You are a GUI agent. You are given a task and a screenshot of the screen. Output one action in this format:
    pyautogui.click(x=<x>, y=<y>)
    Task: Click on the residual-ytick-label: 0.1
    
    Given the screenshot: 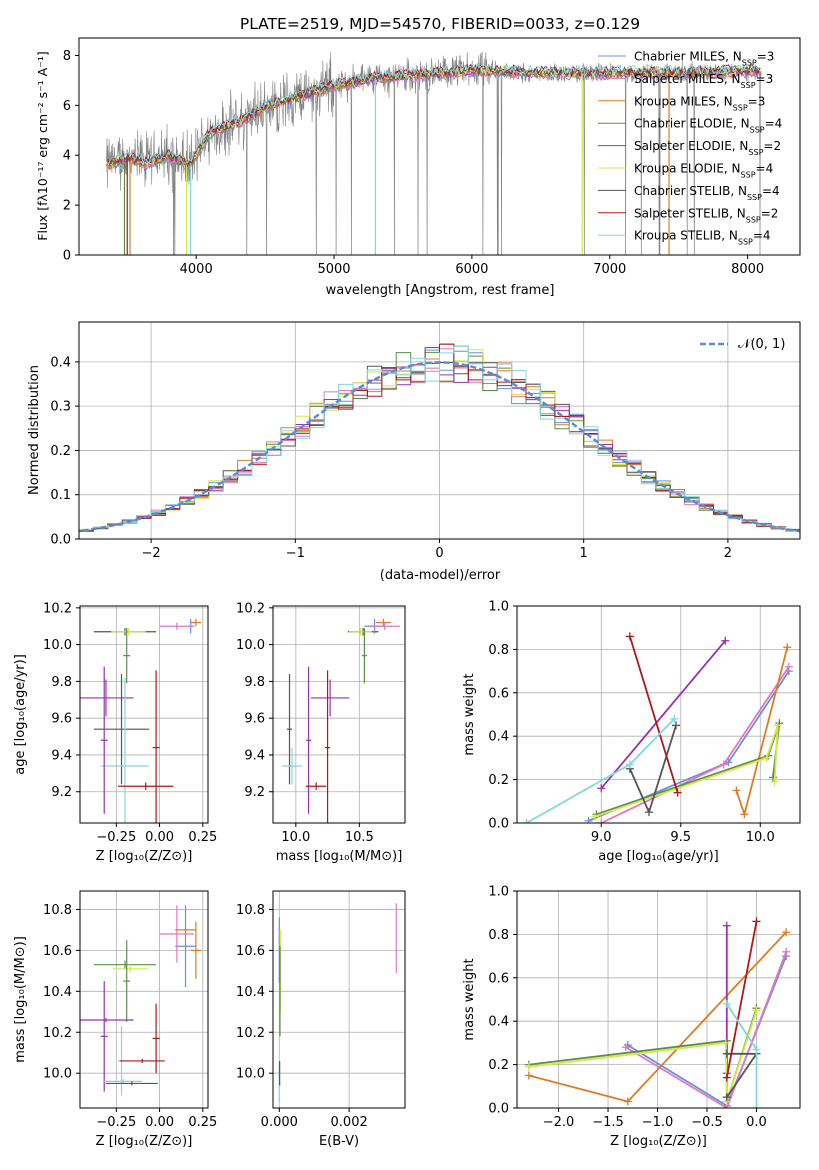 What is the action you would take?
    pyautogui.click(x=60, y=495)
    